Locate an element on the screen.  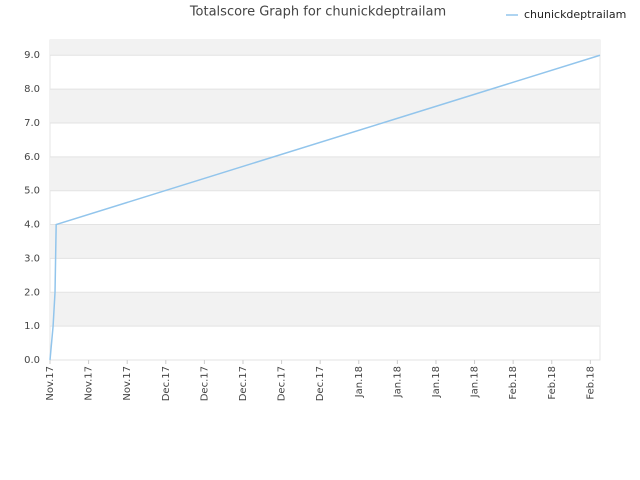
y-tick-label: 6.0 is located at coordinates (32, 157).